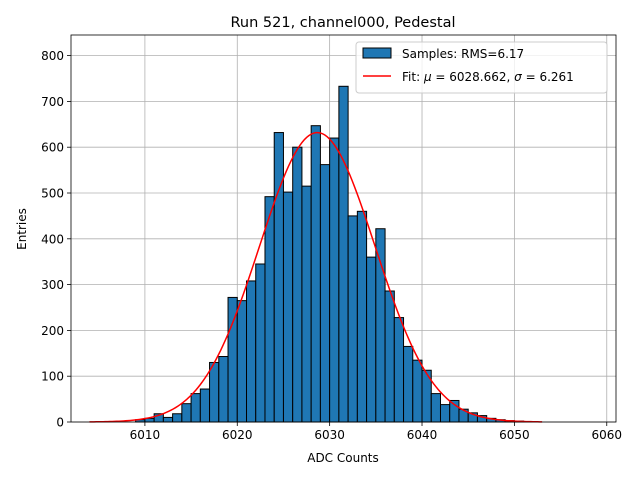  I want to click on legend-fit-label: Fit: μ = 6028.662, σ = 6.261, so click(488, 77).